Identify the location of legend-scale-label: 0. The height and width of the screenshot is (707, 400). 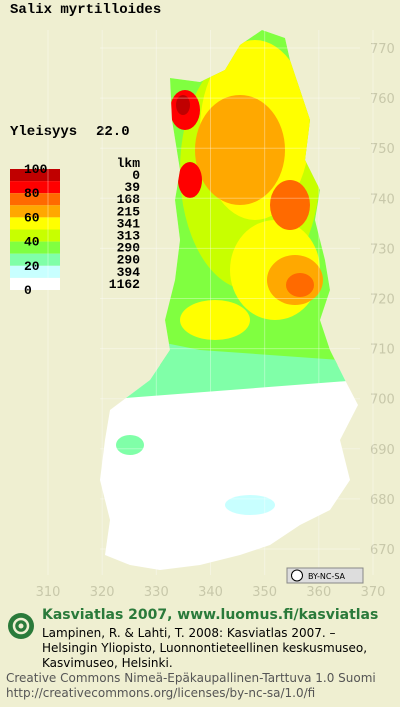
(28, 290).